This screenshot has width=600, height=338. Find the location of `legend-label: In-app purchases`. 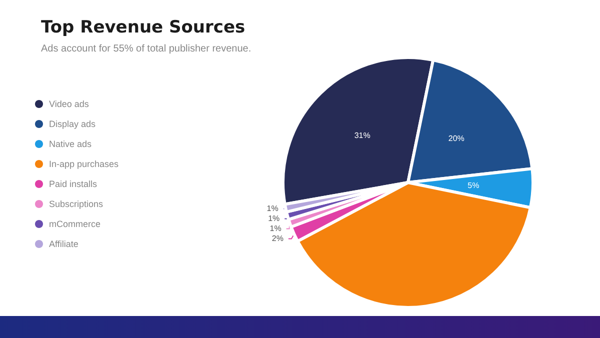

legend-label: In-app purchases is located at coordinates (84, 164).